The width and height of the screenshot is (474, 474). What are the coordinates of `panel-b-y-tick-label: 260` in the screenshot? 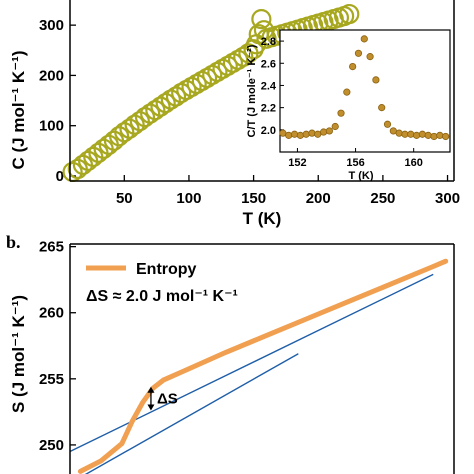 It's located at (51, 313).